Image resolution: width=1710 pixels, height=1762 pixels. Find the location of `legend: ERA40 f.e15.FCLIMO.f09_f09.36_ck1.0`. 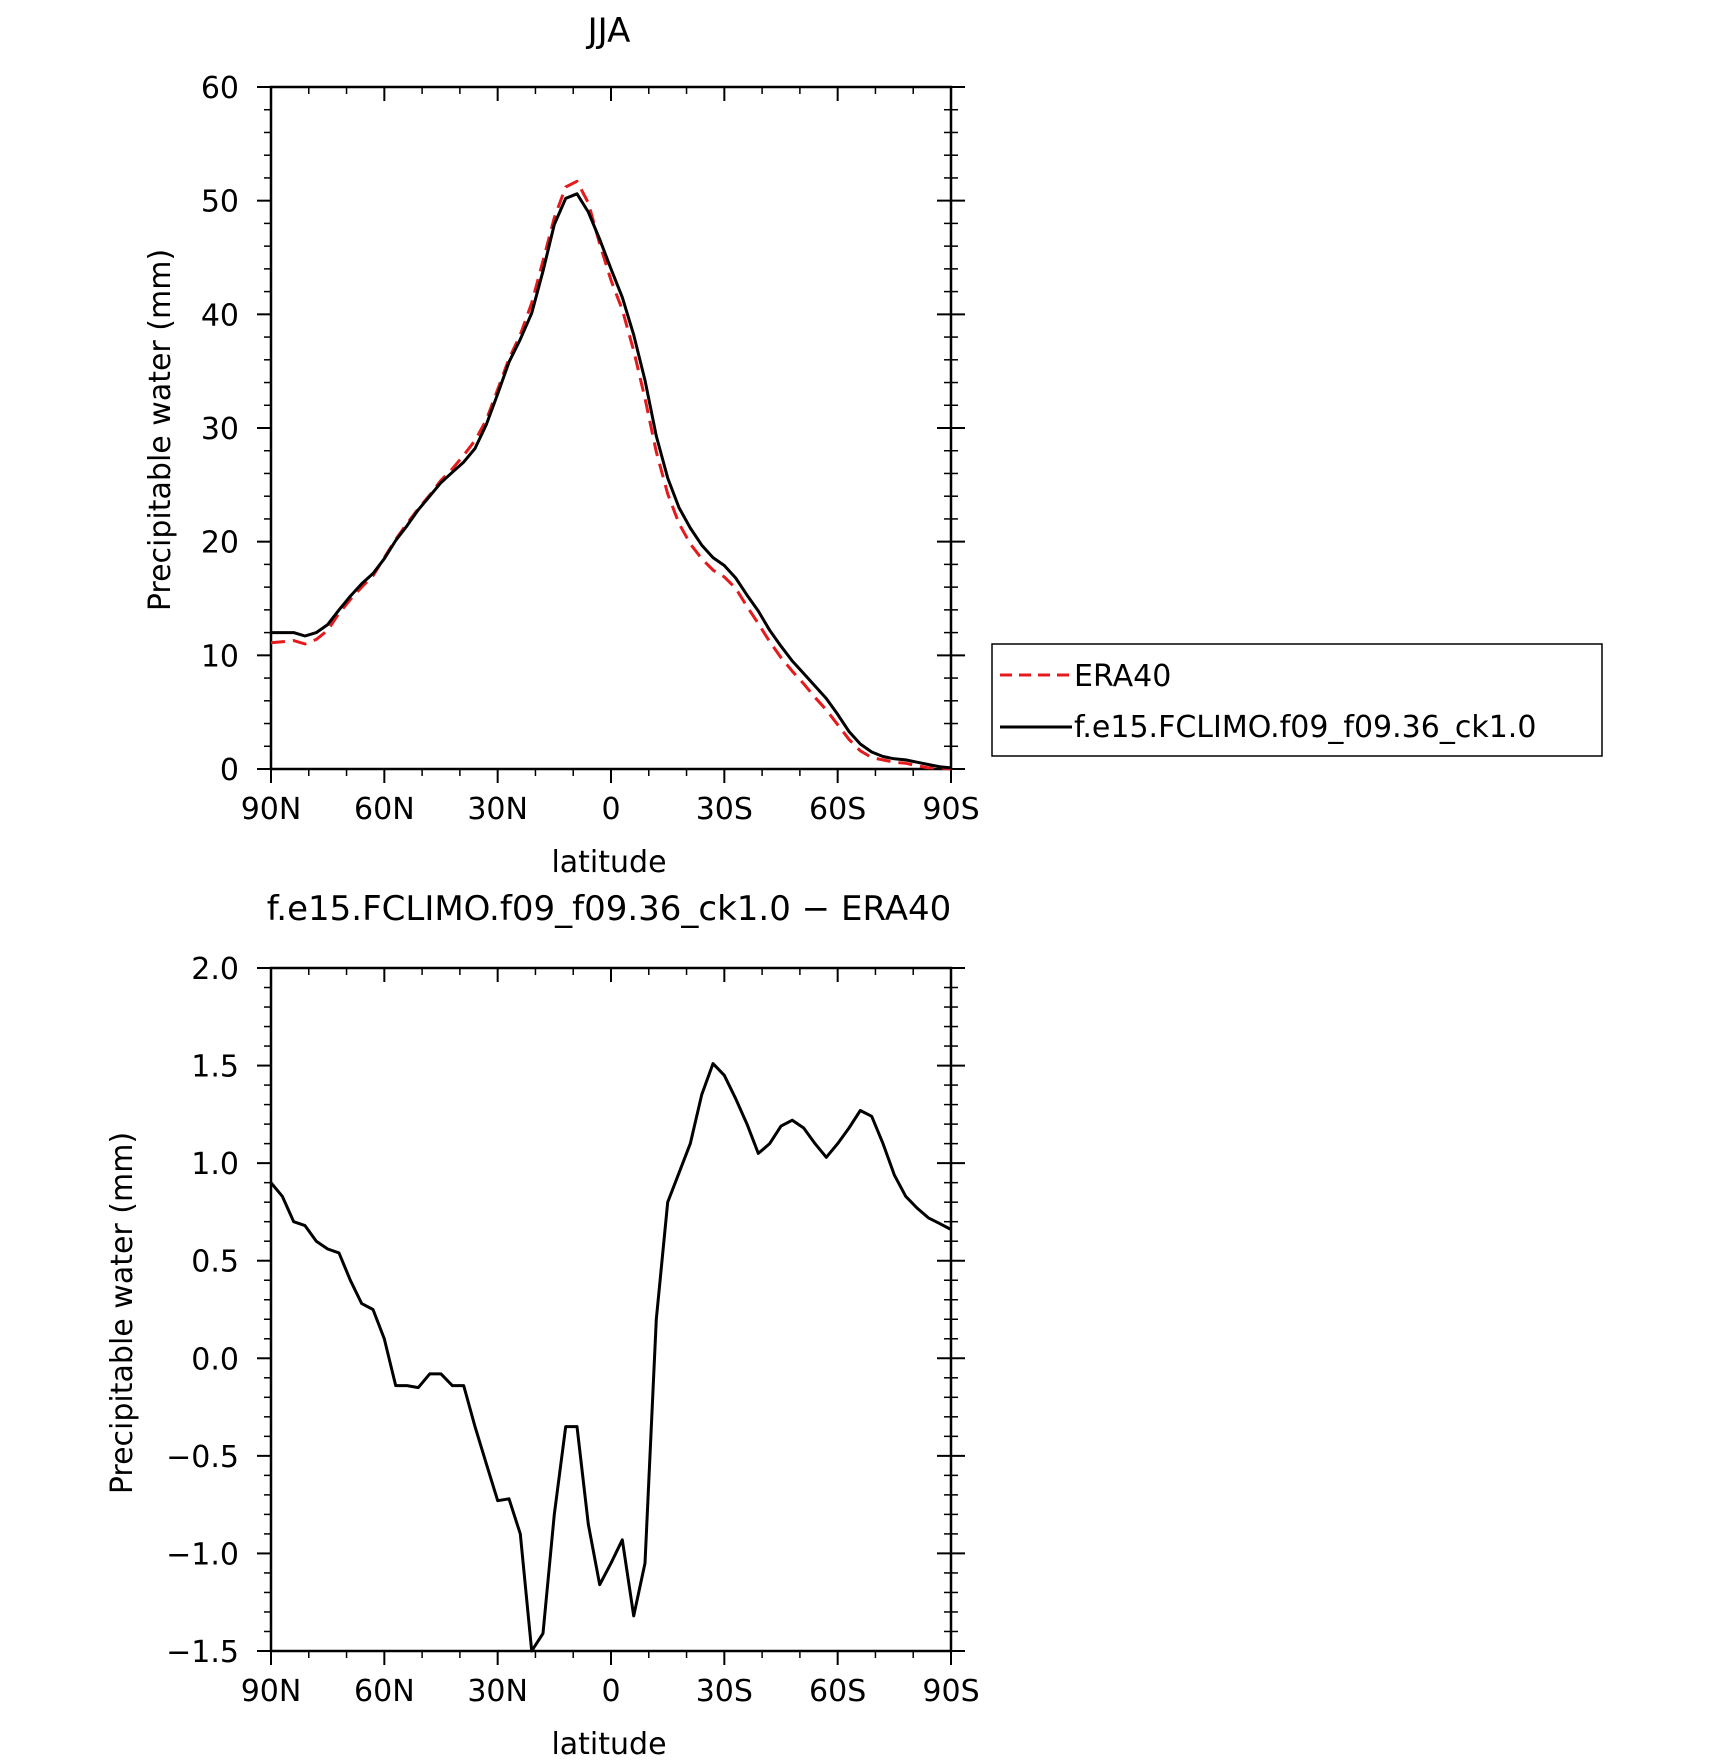

legend: ERA40 f.e15.FCLIMO.f09_f09.36_ck1.0 is located at coordinates (1297, 700).